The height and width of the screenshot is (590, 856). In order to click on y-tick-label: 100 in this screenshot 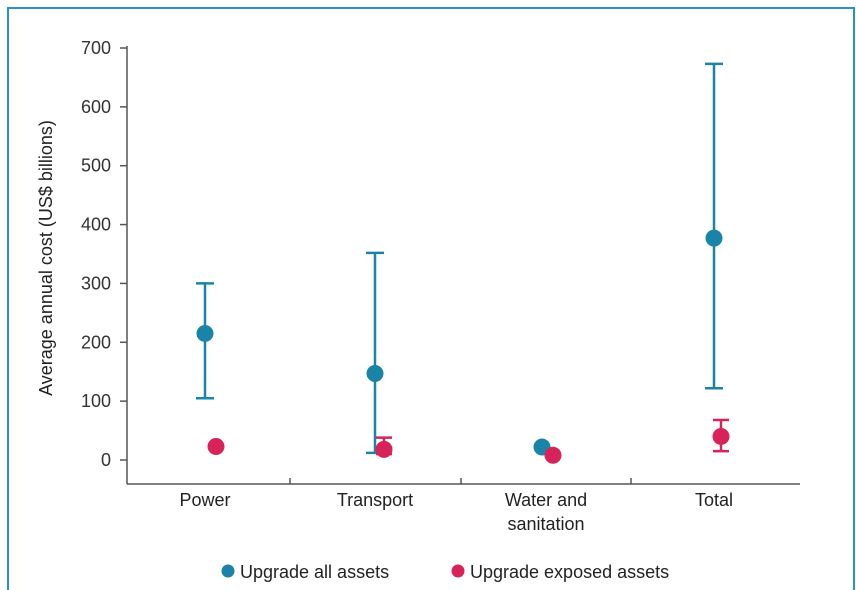, I will do `click(96, 401)`.